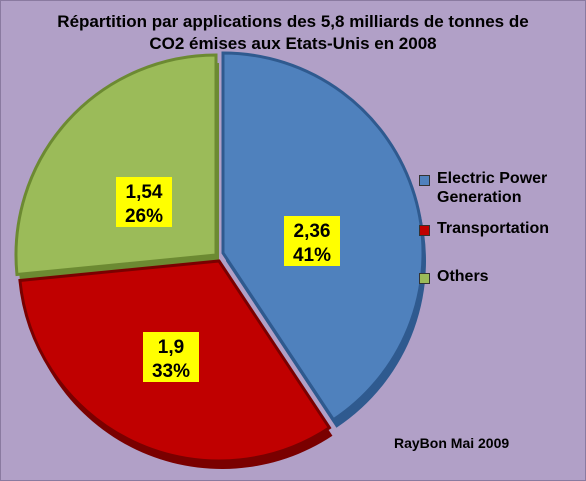 This screenshot has width=586, height=481. I want to click on data-label: 2,36 41%, so click(312, 241).